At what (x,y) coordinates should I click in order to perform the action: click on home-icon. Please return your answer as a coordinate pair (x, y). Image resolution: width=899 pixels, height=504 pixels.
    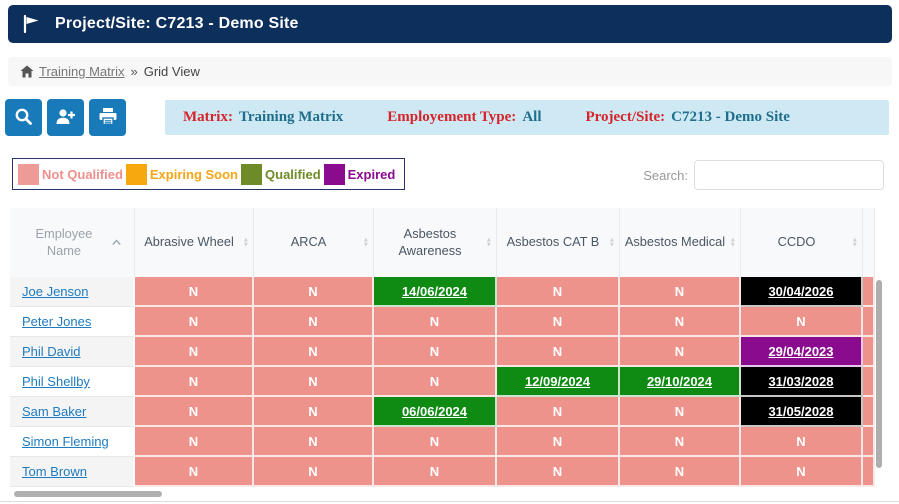
    Looking at the image, I should click on (27, 71).